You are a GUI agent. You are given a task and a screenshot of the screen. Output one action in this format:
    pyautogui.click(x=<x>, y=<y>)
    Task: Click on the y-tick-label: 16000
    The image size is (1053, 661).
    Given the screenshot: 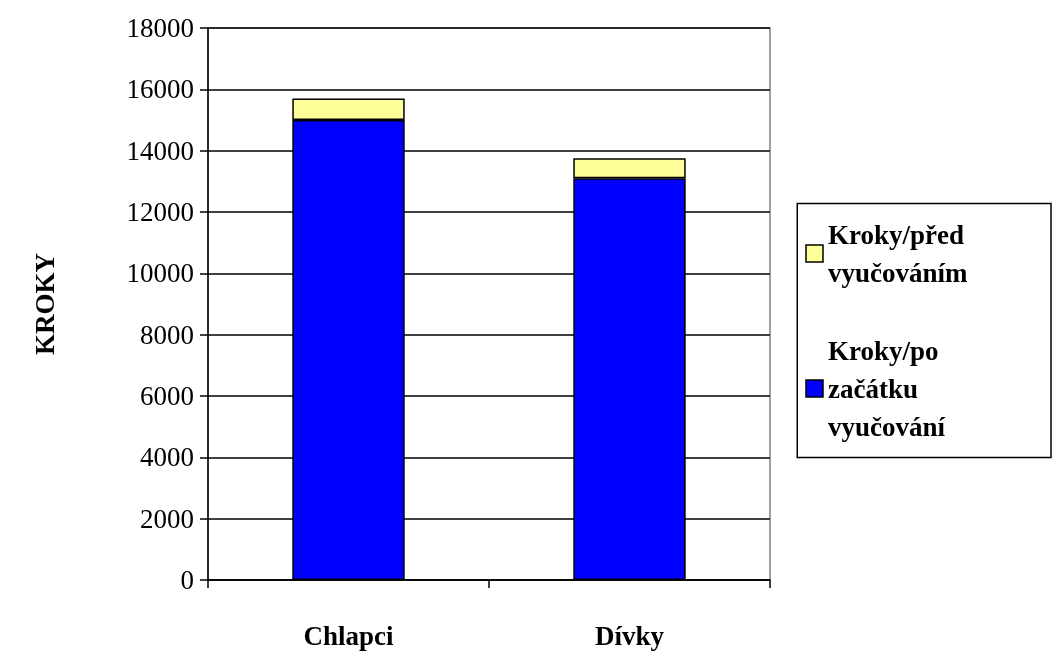 What is the action you would take?
    pyautogui.click(x=160, y=89)
    